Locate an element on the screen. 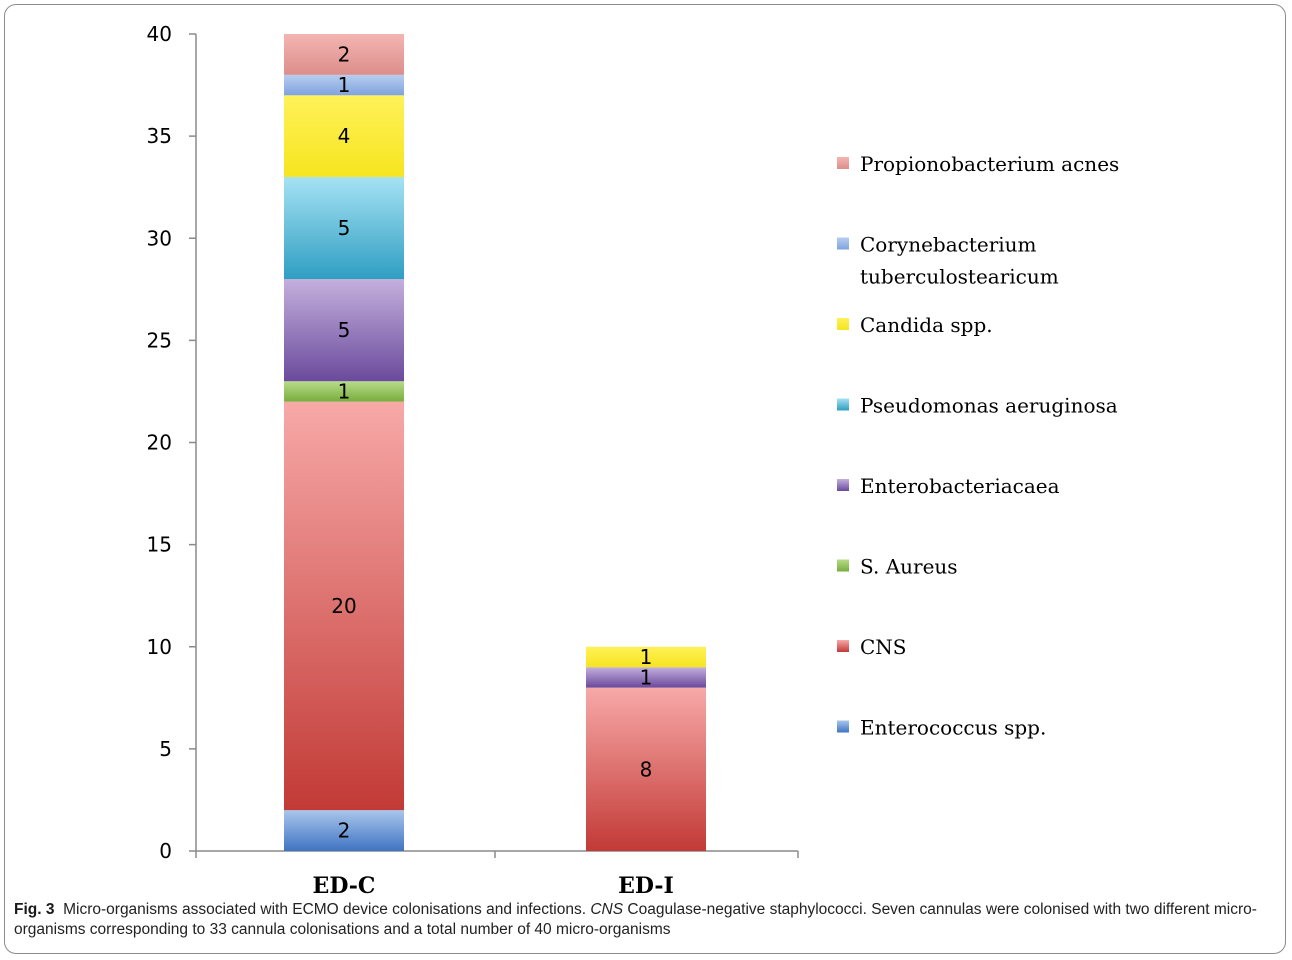 This screenshot has height=960, width=1292. bar-segment-propionobacterium-acnes is located at coordinates (344, 54).